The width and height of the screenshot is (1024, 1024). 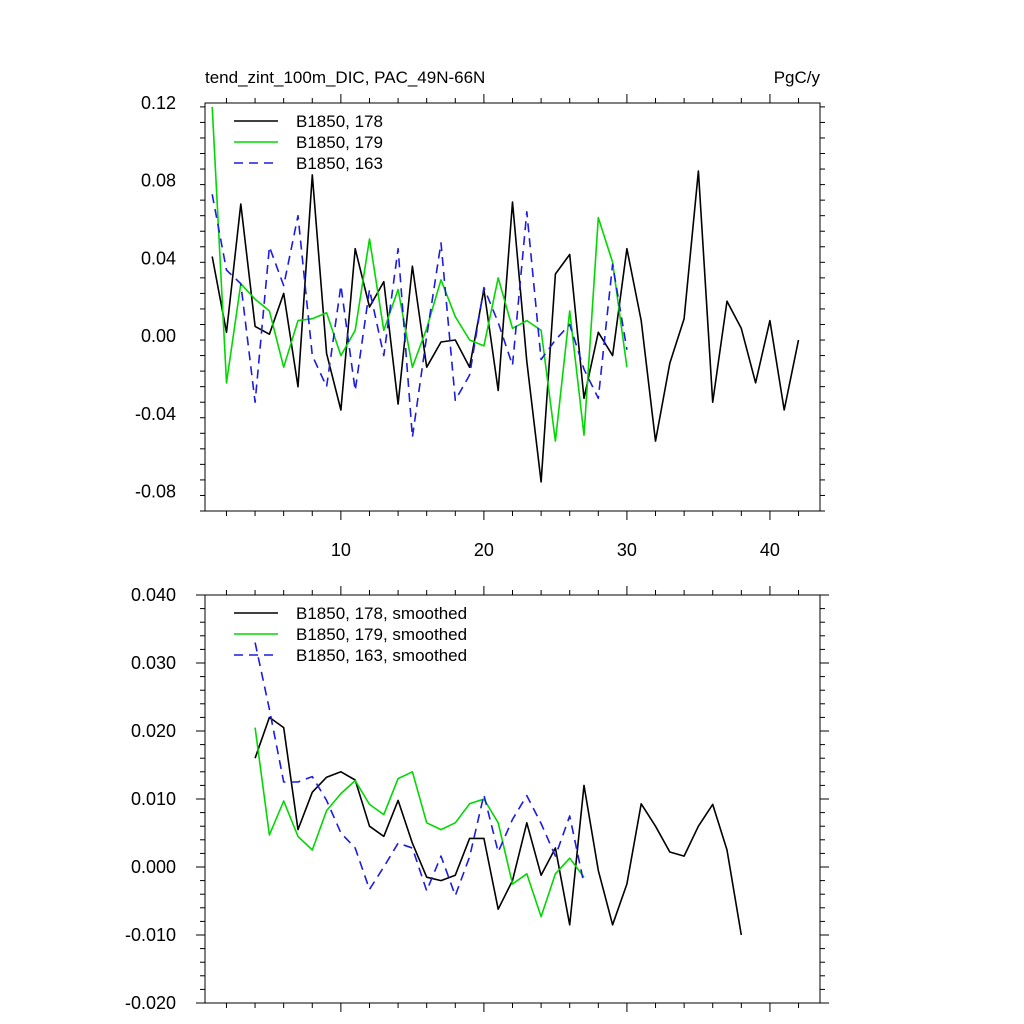 What do you see at coordinates (381, 634) in the screenshot?
I see `legend-label: B1850, 179, smoothed` at bounding box center [381, 634].